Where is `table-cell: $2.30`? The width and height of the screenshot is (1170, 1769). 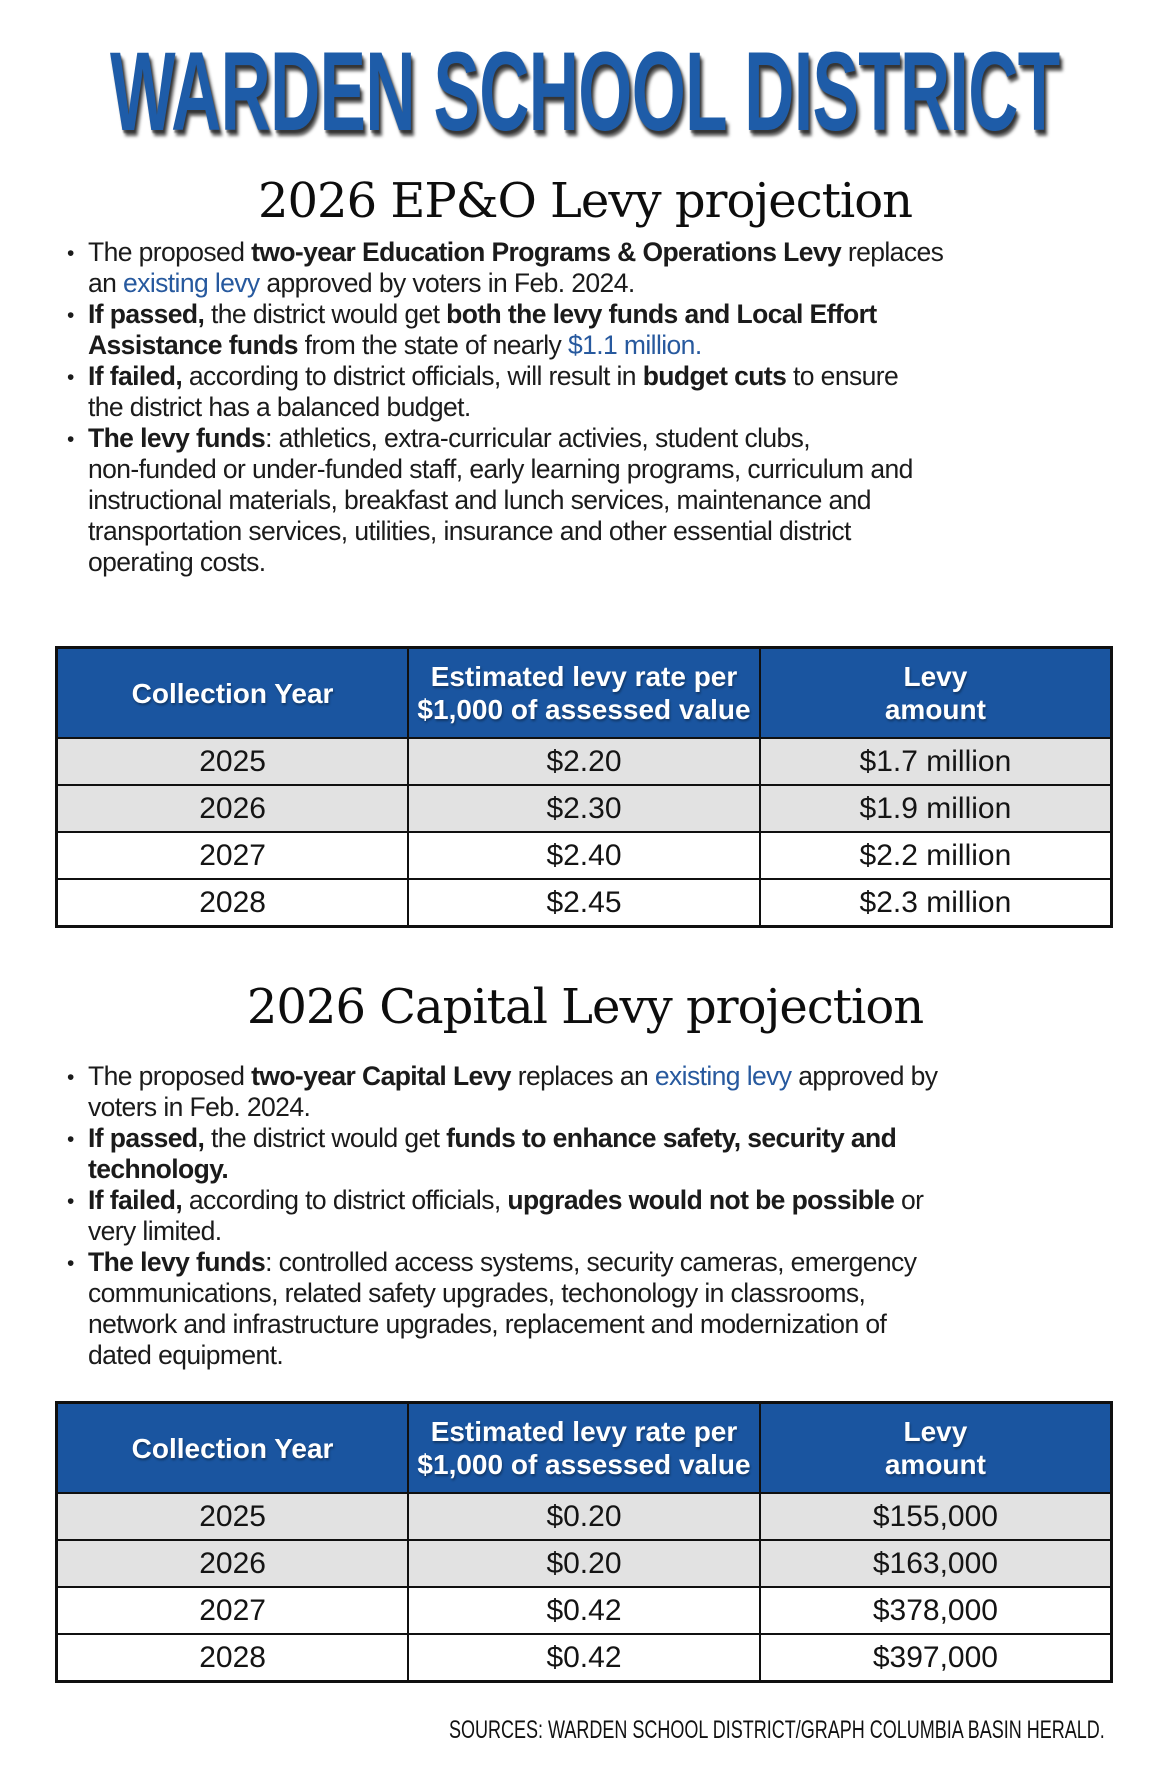
table-cell: $2.30 is located at coordinates (584, 809).